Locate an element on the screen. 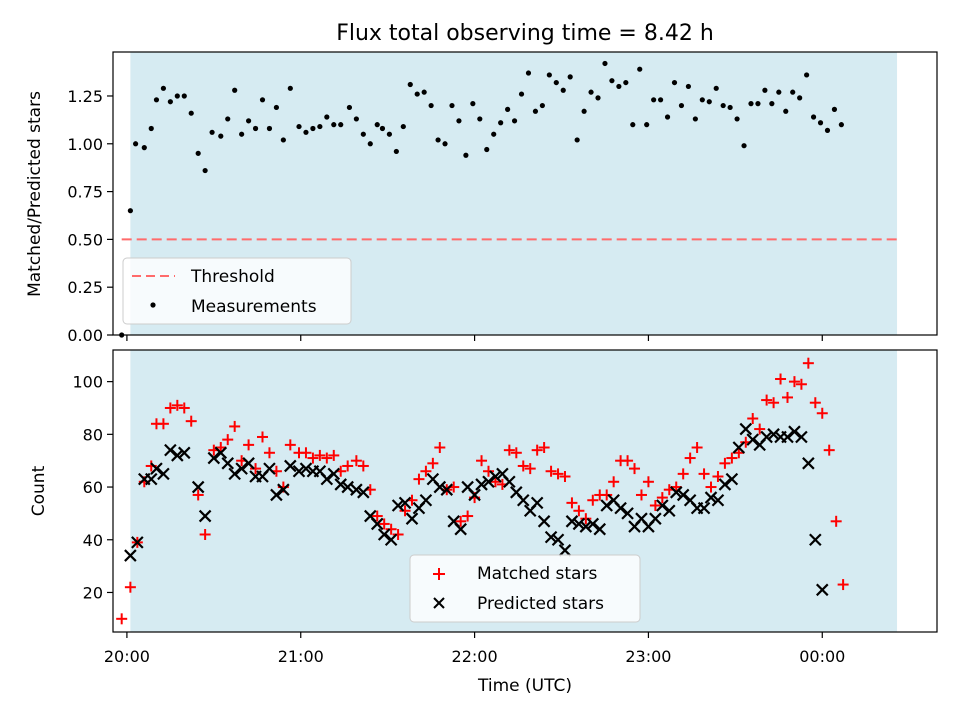  count-y-tick-label: 40 is located at coordinates (93, 540).